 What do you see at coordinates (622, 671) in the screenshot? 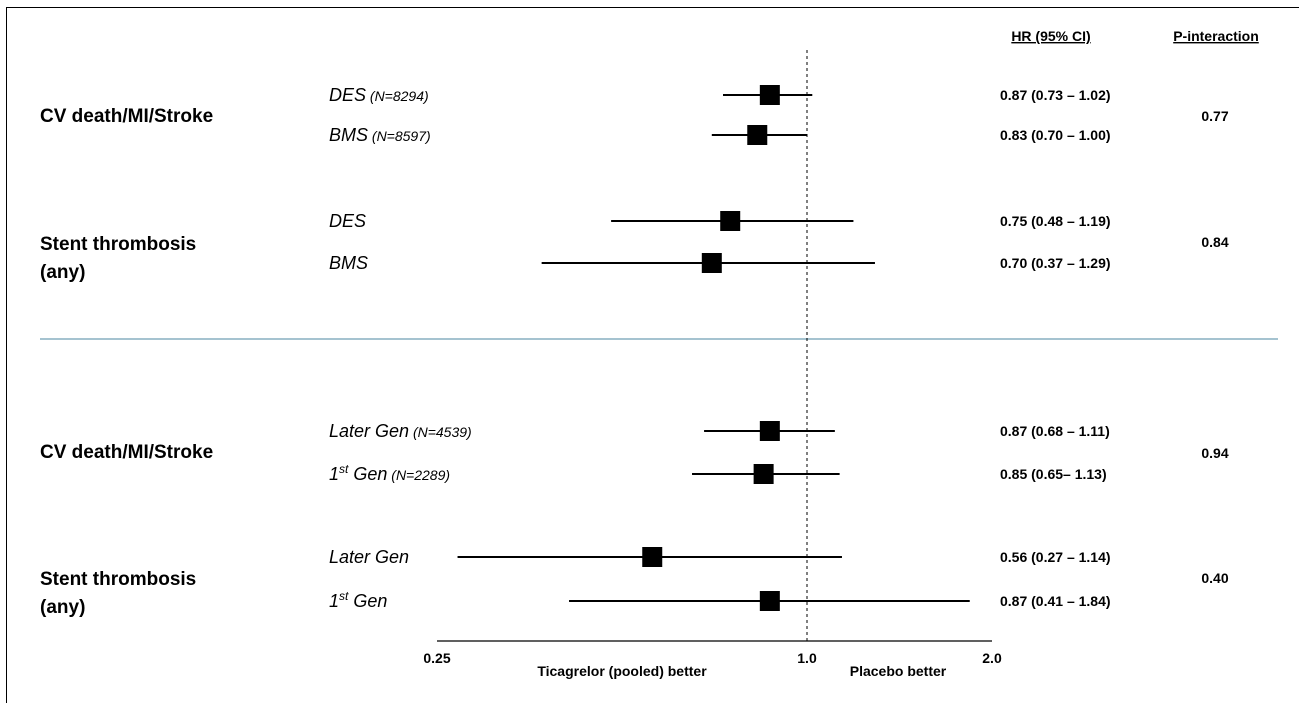
I see `x-label-left: Ticagrelor (pooled) better` at bounding box center [622, 671].